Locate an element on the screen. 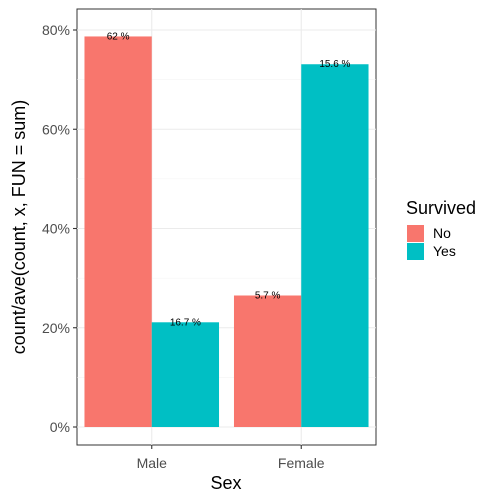  bar-no-female is located at coordinates (267, 361).